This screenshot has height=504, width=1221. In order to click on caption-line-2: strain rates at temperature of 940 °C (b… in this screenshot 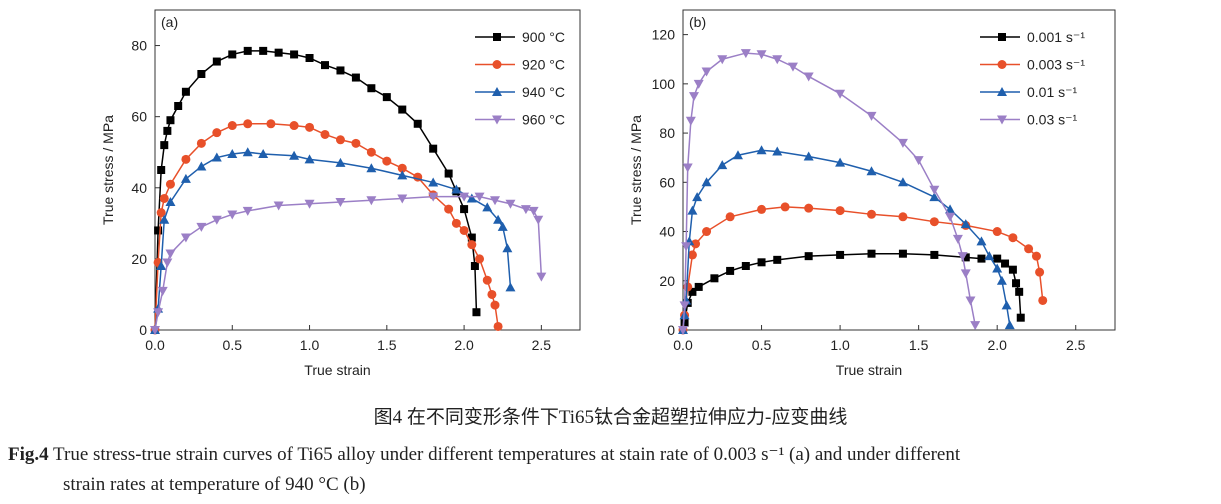, I will do `click(214, 484)`.